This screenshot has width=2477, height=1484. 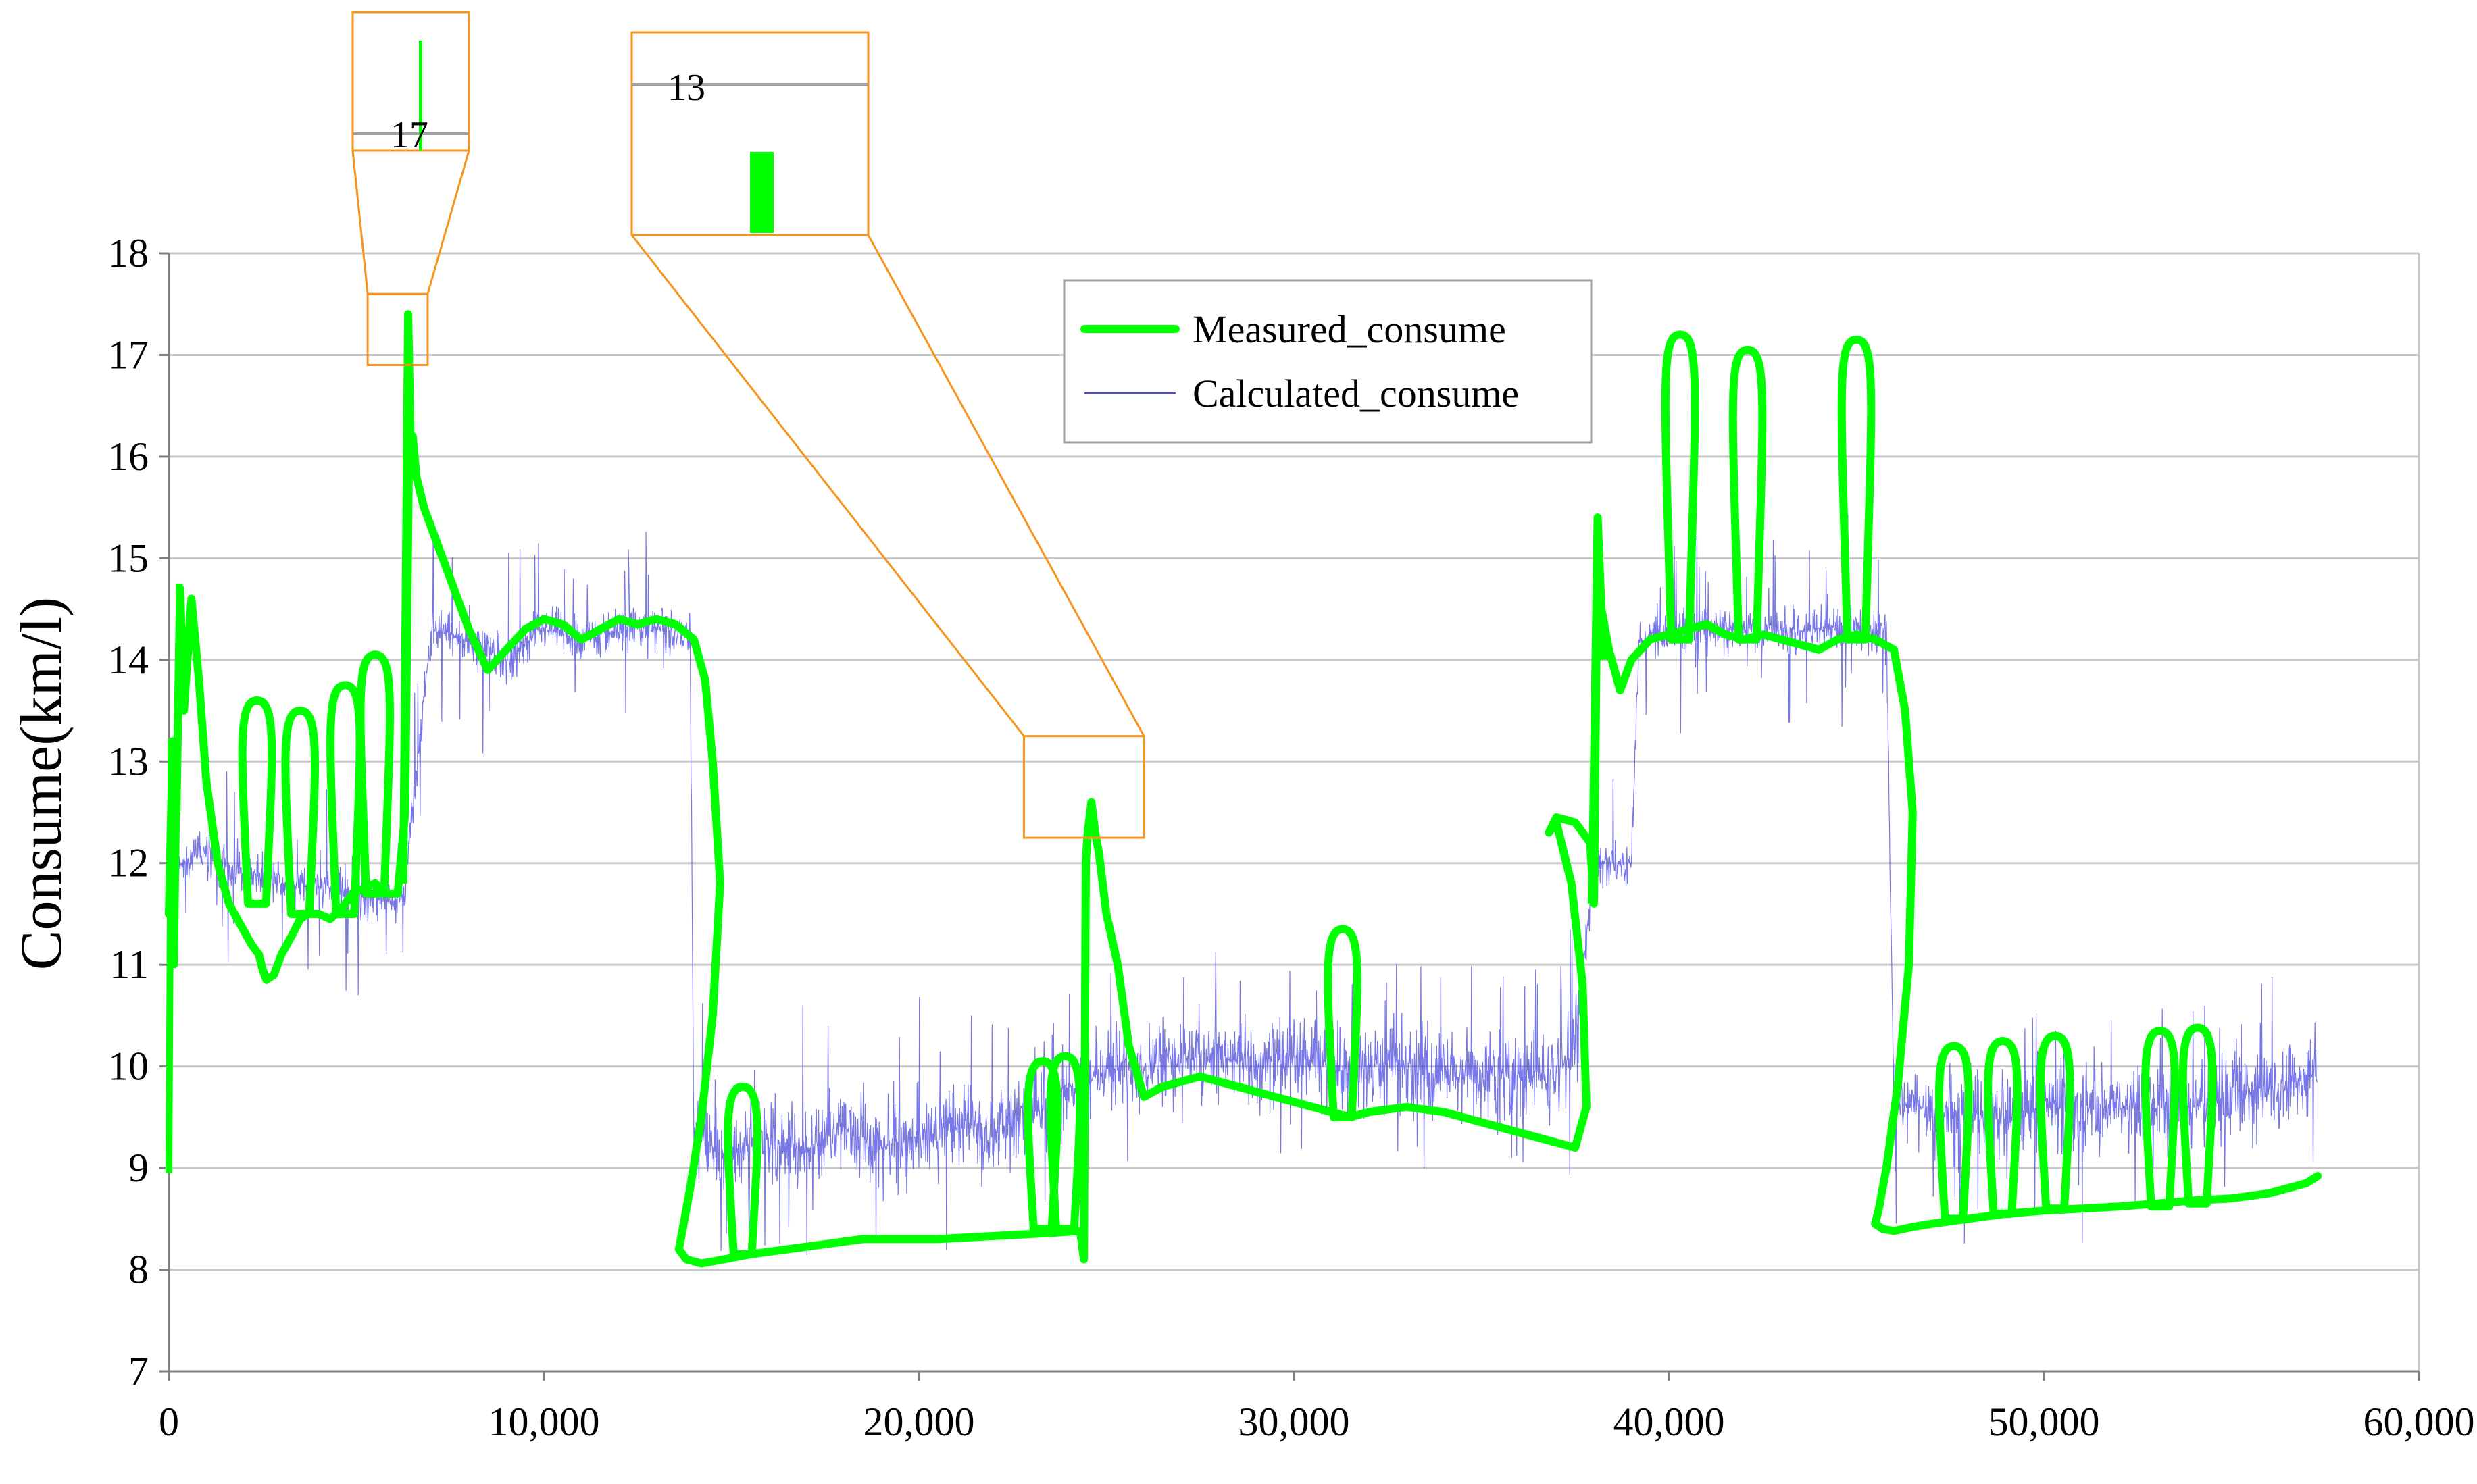 I want to click on y-tick-label: 10, so click(x=128, y=1066).